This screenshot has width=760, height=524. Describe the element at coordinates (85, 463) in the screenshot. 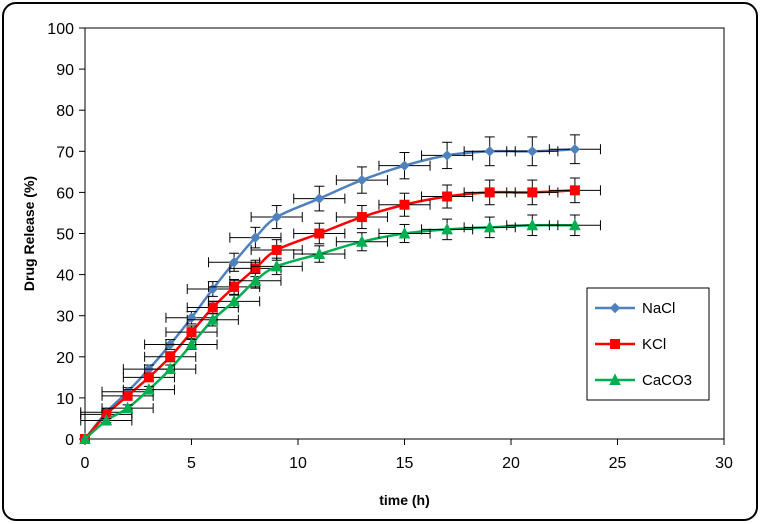

I see `x-tick-label: 0` at that location.